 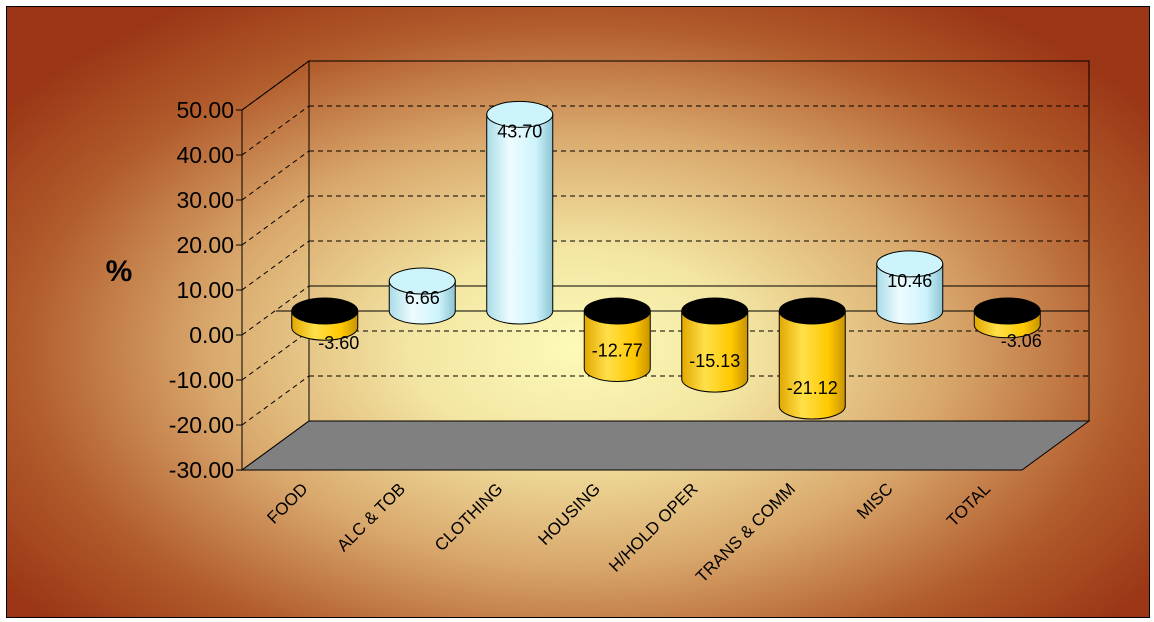 What do you see at coordinates (119, 271) in the screenshot?
I see `y-axis-label: %` at bounding box center [119, 271].